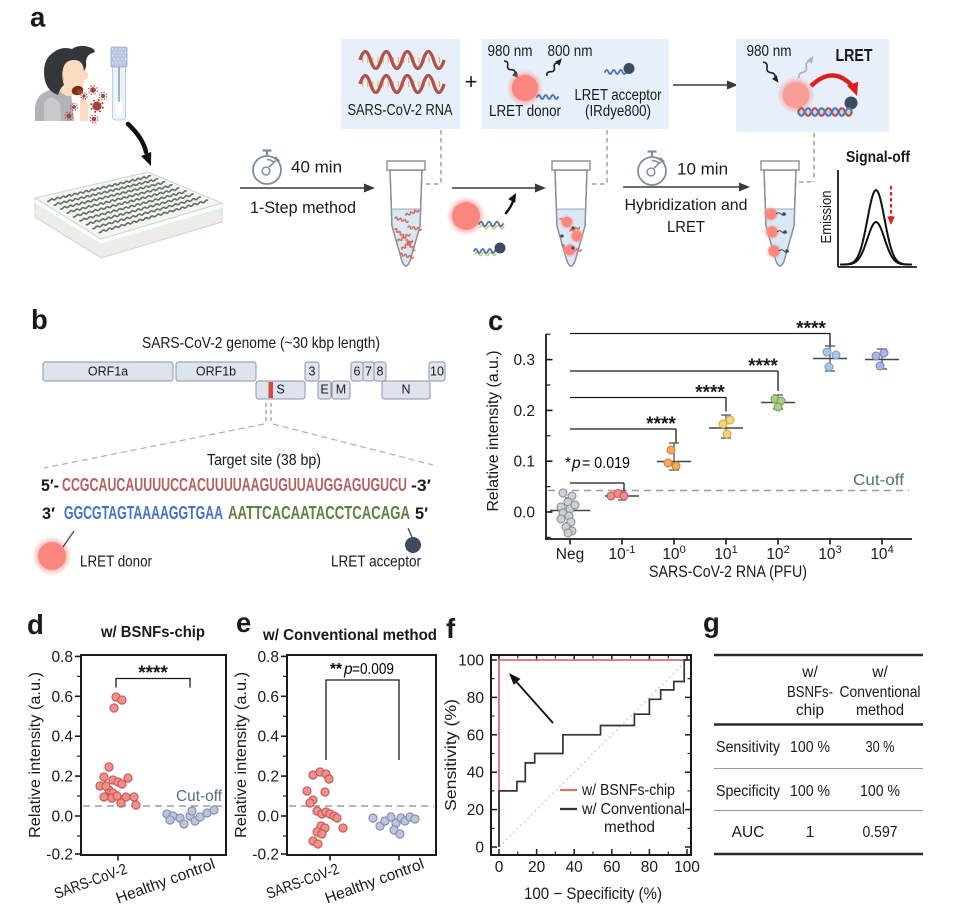  Describe the element at coordinates (216, 372) in the screenshot. I see `svg-text: ORF1b` at that location.